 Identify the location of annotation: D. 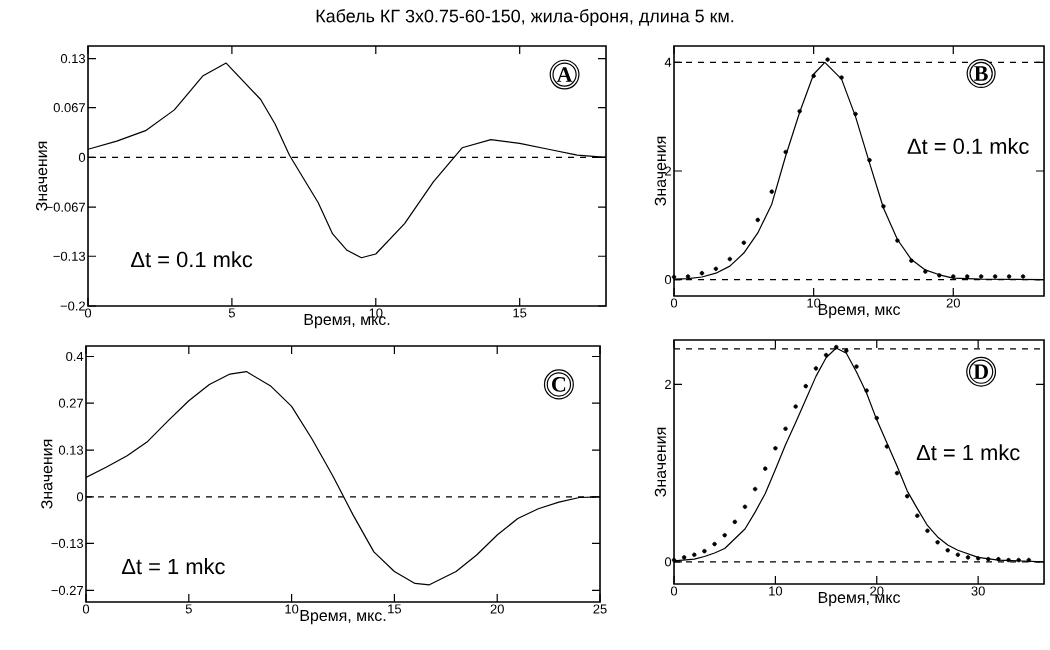
(980, 371).